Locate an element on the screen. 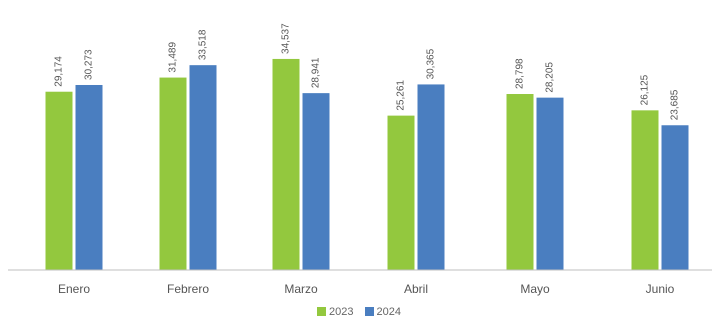  category-label-junio: Junio is located at coordinates (660, 289).